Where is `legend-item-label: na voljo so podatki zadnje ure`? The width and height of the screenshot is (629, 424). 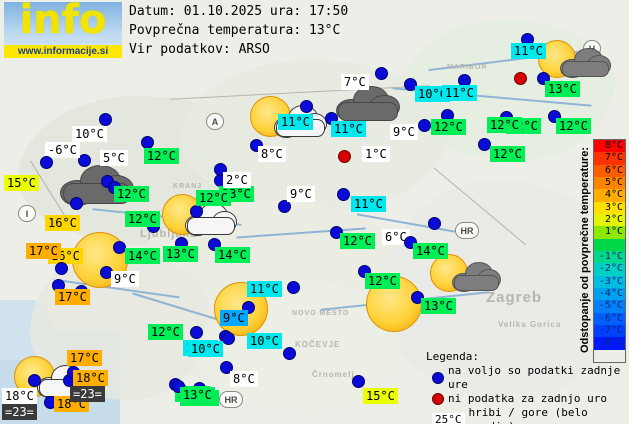
legend-item-label: na voljo so podatki zadnje ure is located at coordinates (534, 377).